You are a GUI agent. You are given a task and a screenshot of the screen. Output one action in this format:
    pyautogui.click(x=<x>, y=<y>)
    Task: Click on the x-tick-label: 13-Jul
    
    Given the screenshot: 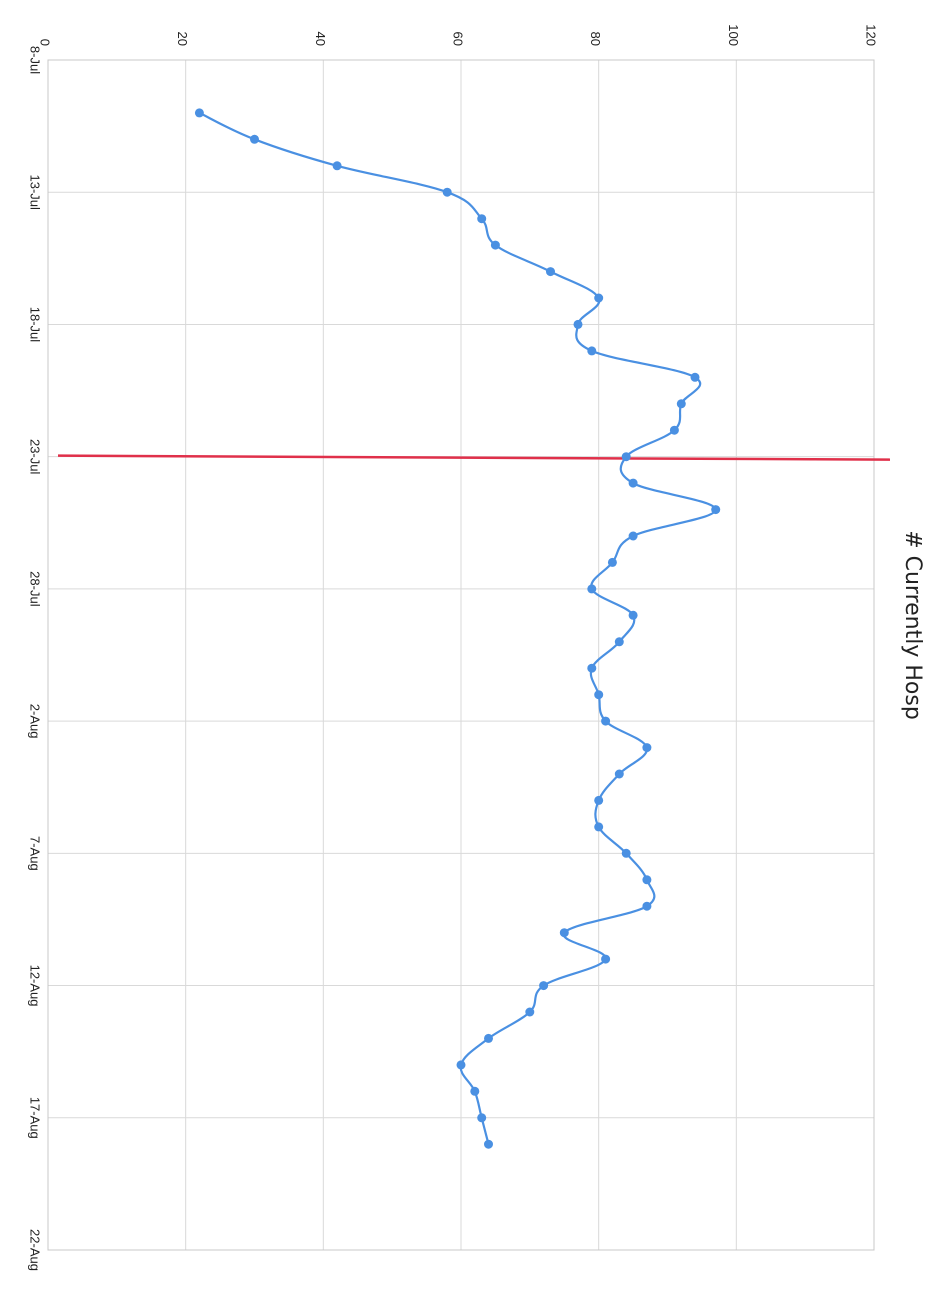 What is the action you would take?
    pyautogui.click(x=35, y=193)
    